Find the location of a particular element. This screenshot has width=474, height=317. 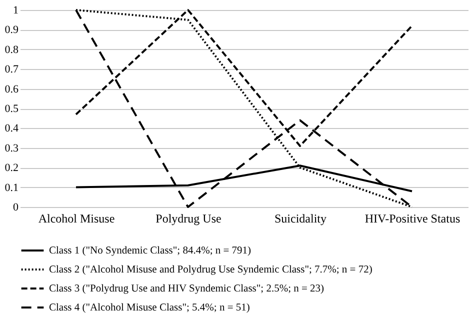

y-tick-label: 0.8 is located at coordinates (11, 50).